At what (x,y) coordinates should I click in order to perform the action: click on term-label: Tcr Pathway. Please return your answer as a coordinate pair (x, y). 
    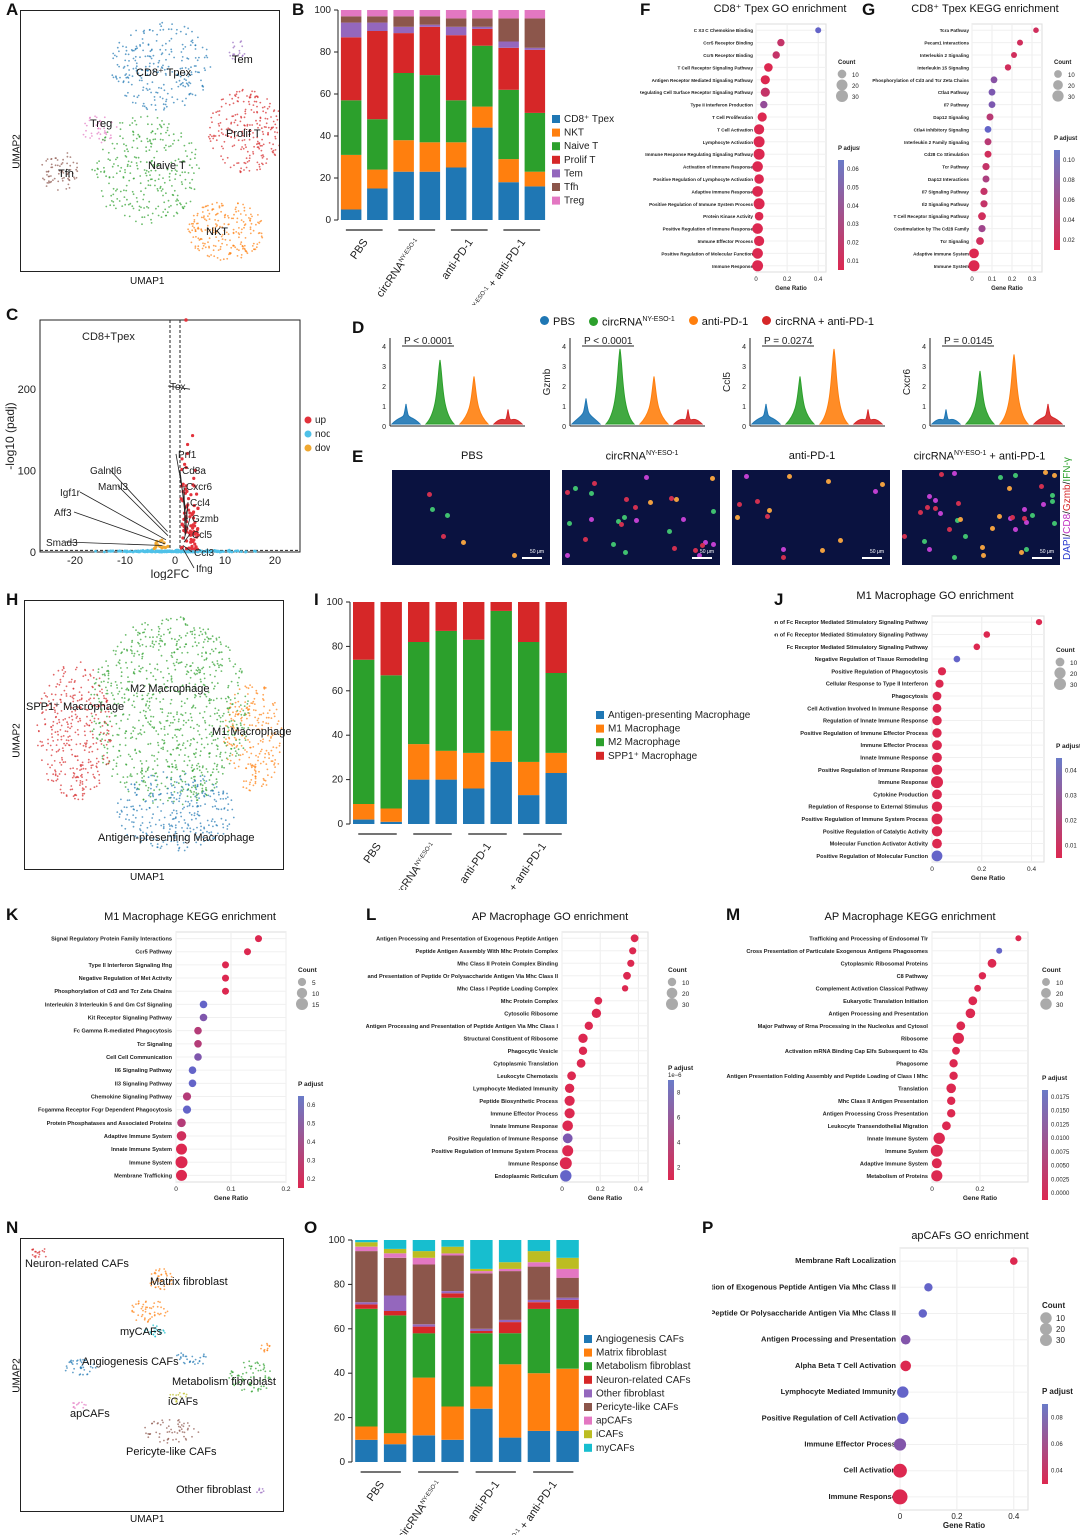
    Looking at the image, I should click on (955, 167).